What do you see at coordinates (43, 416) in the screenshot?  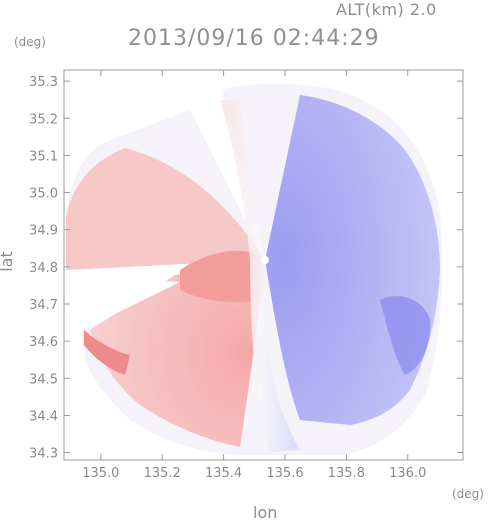 I see `y-tick-label: 34.4` at bounding box center [43, 416].